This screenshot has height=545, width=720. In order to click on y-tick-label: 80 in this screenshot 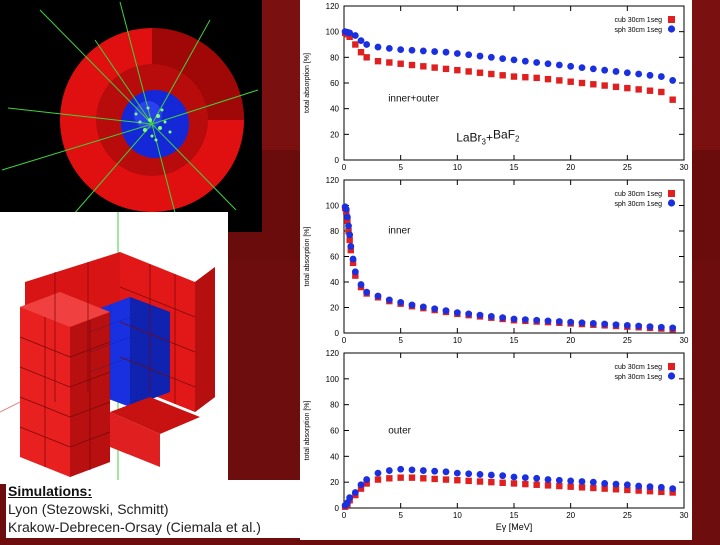, I will do `click(334, 231)`.